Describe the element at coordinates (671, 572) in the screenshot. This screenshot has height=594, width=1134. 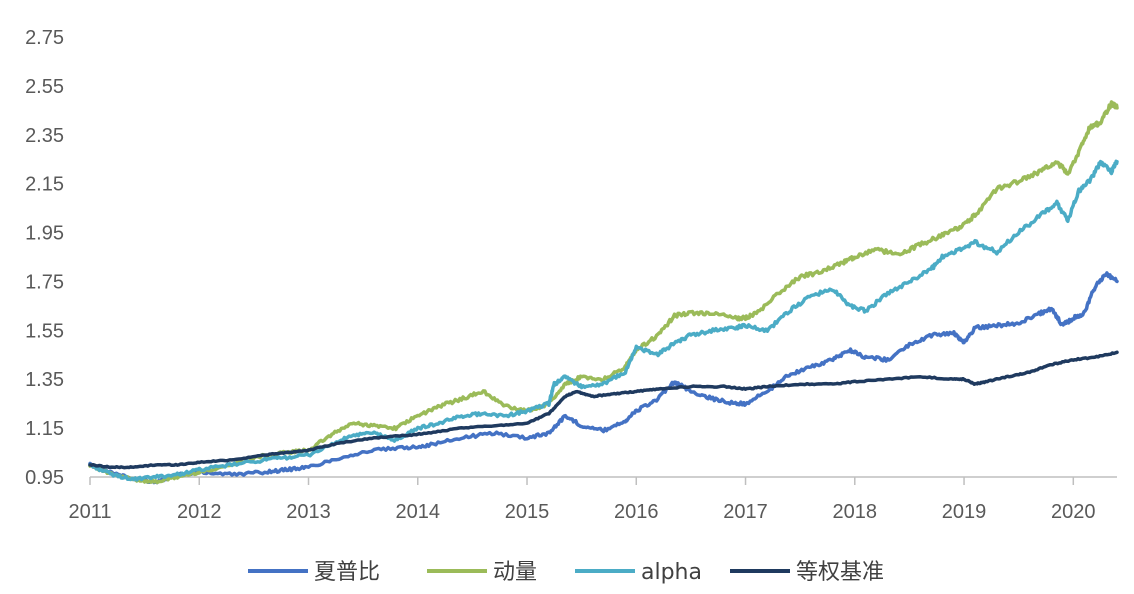
I see `legend-label: alpha` at that location.